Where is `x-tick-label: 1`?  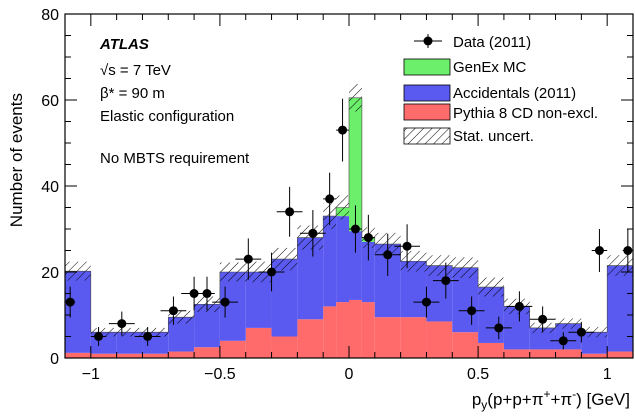 x-tick-label: 1 is located at coordinates (607, 374).